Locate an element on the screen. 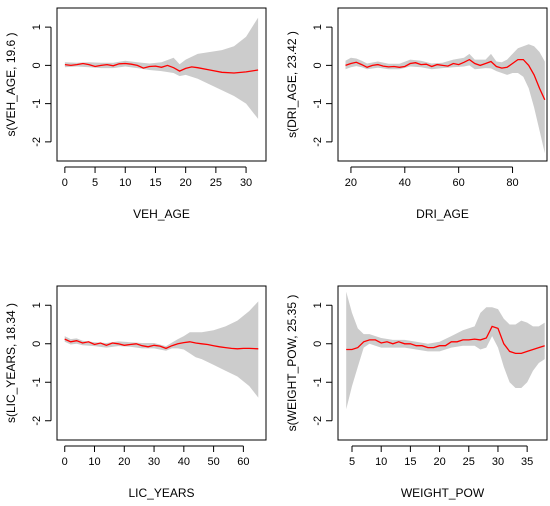 The height and width of the screenshot is (506, 550). x-axis-title: VEH_AGE is located at coordinates (161, 214).